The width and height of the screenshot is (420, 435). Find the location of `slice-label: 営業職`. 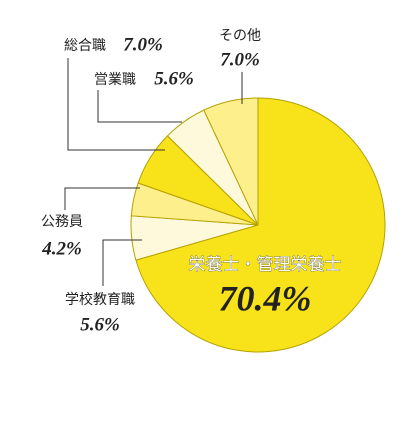

slice-label: 営業職 is located at coordinates (115, 80).